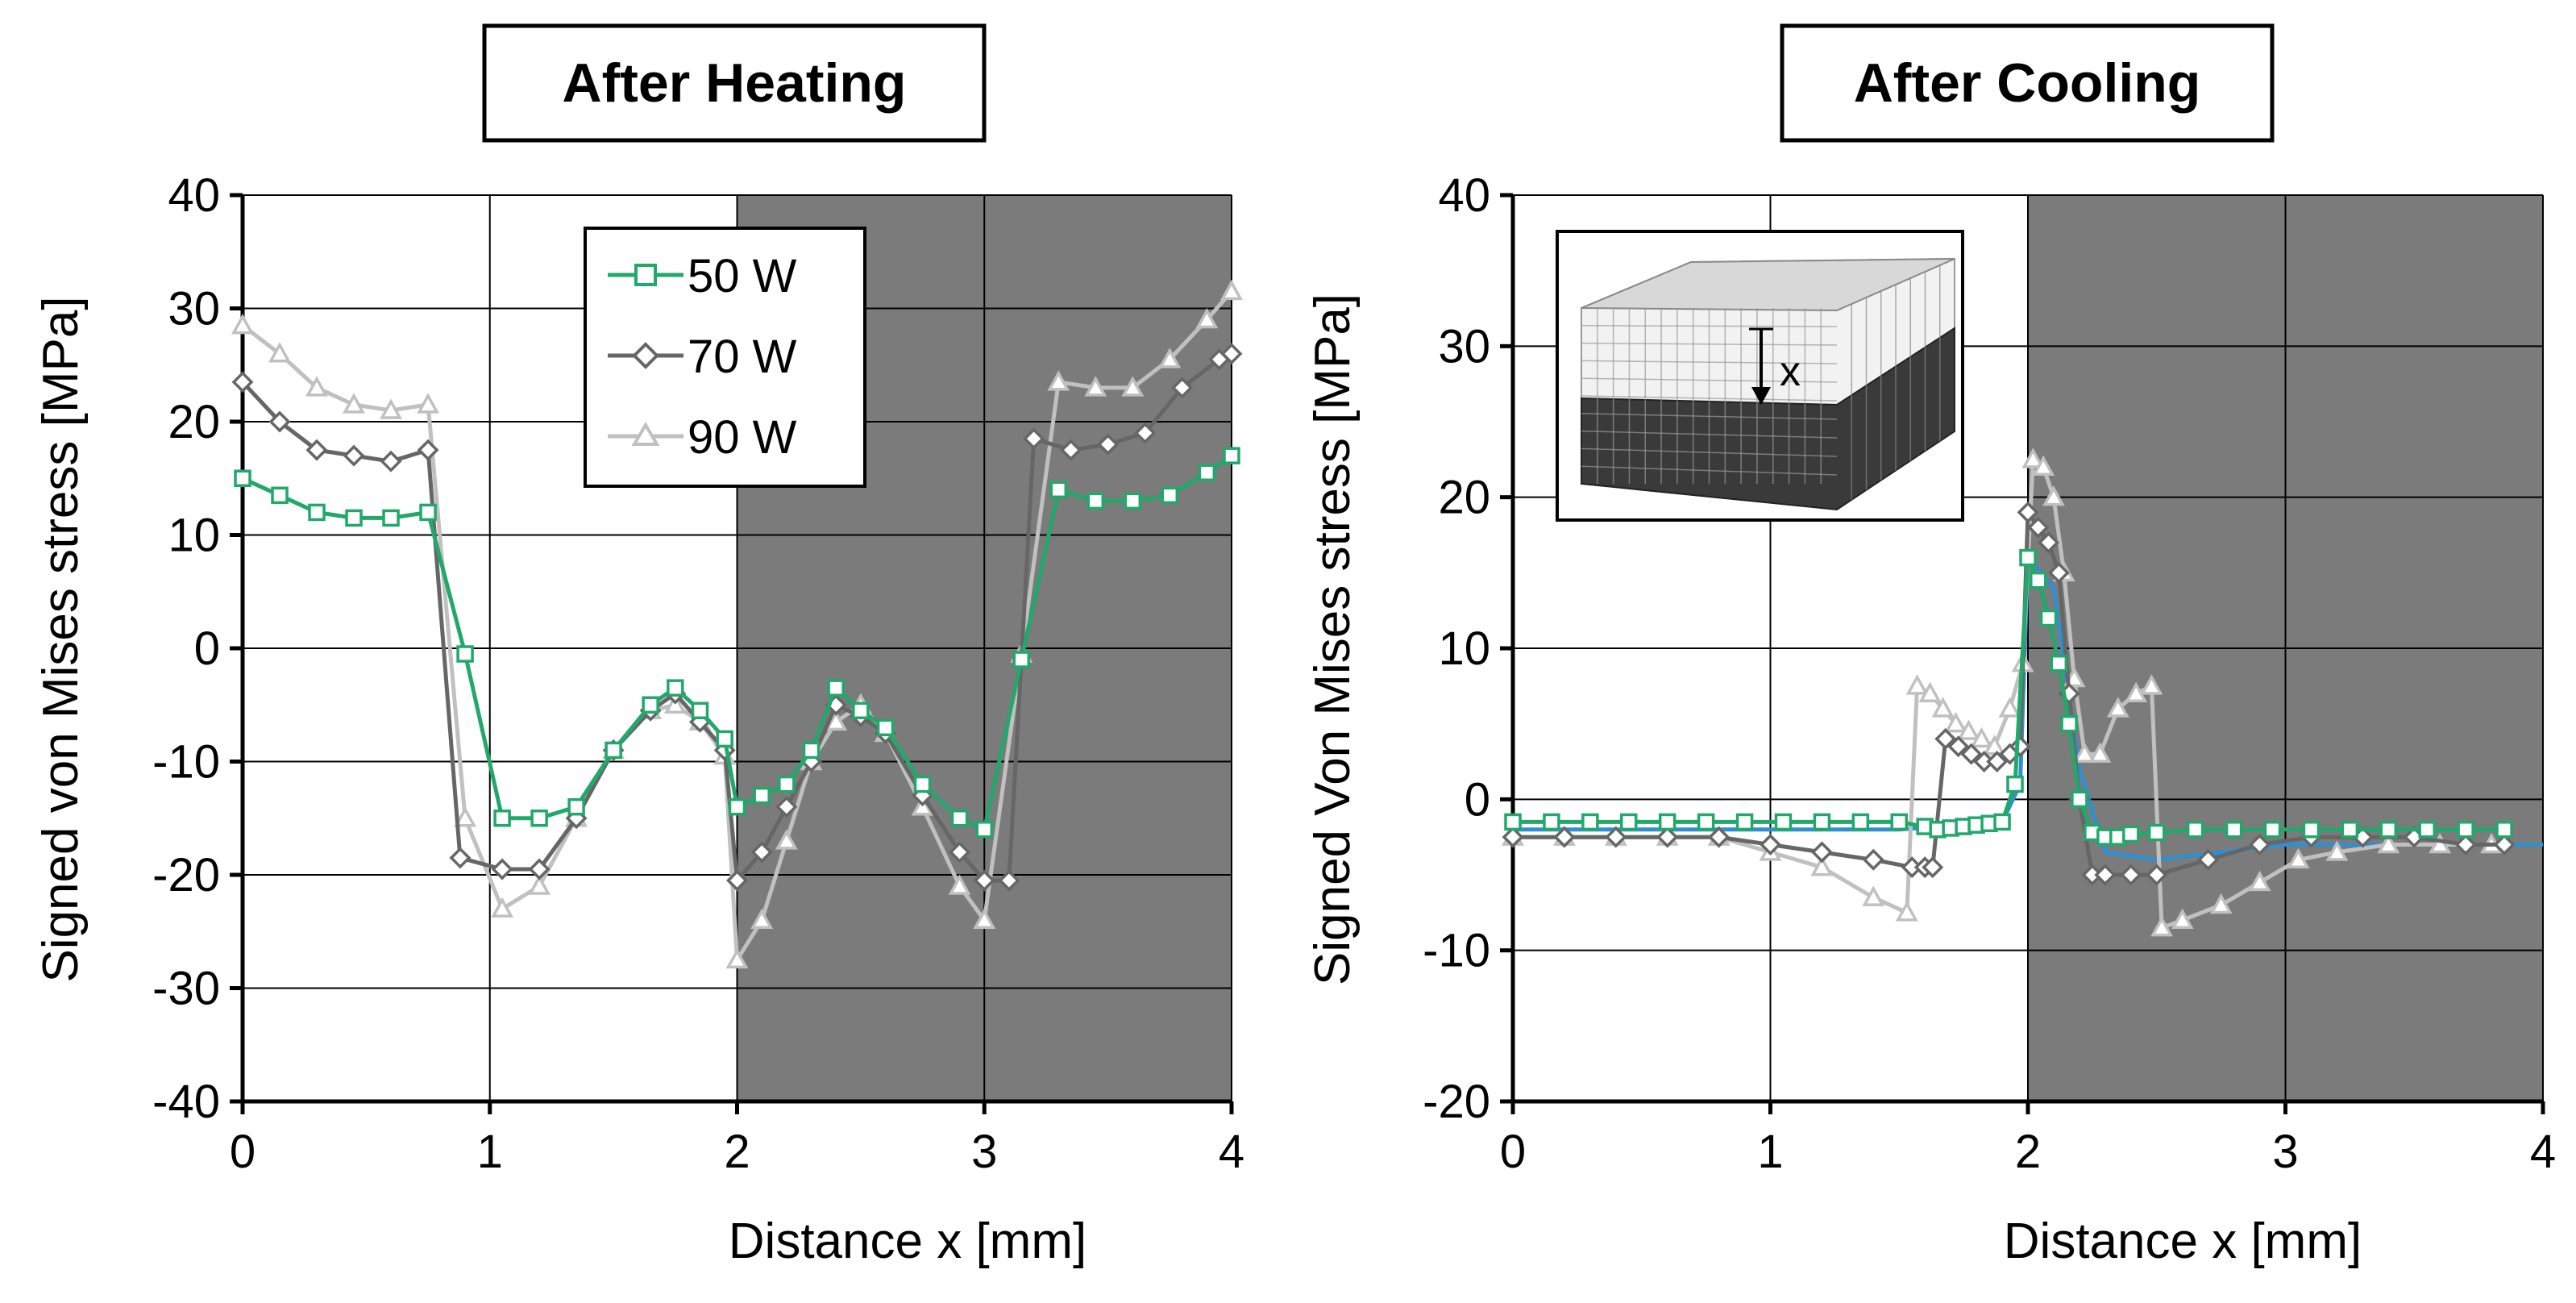 This screenshot has width=2576, height=1303. What do you see at coordinates (1464, 195) in the screenshot?
I see `y-tick-label: 40` at bounding box center [1464, 195].